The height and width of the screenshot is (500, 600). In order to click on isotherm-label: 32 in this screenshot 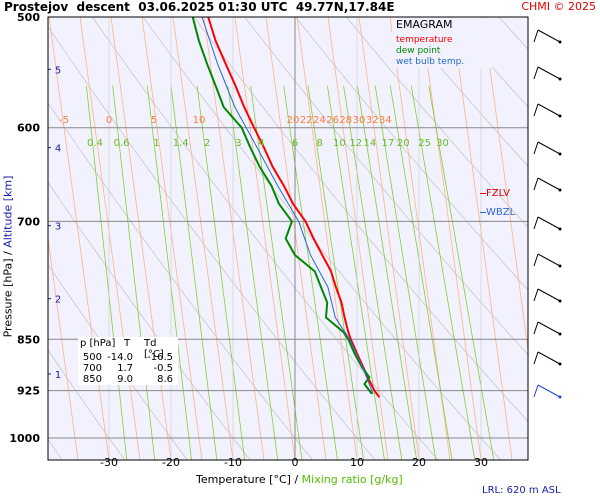, I will do `click(372, 120)`.